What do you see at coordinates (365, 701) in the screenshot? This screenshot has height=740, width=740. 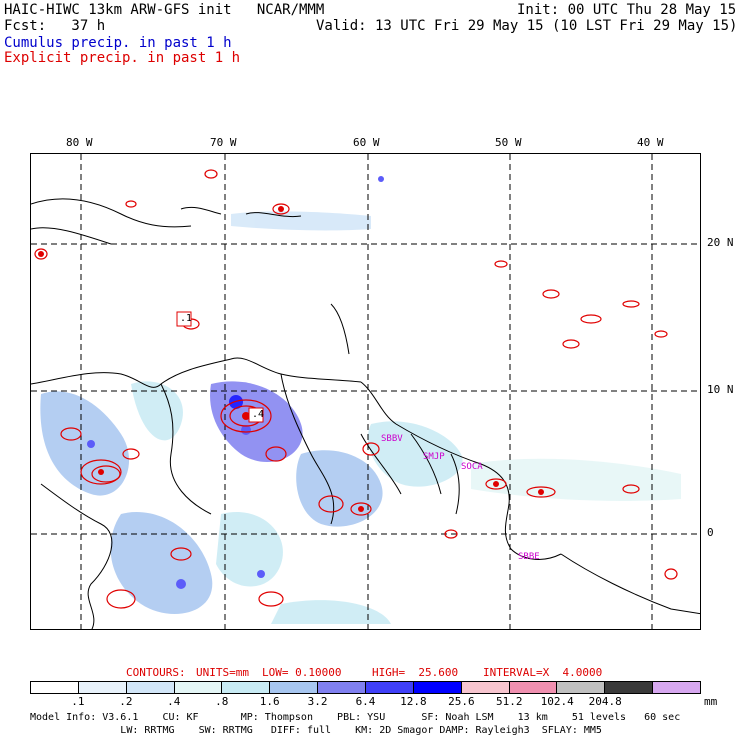 I see `colorbar-label: 6.4` at bounding box center [365, 701].